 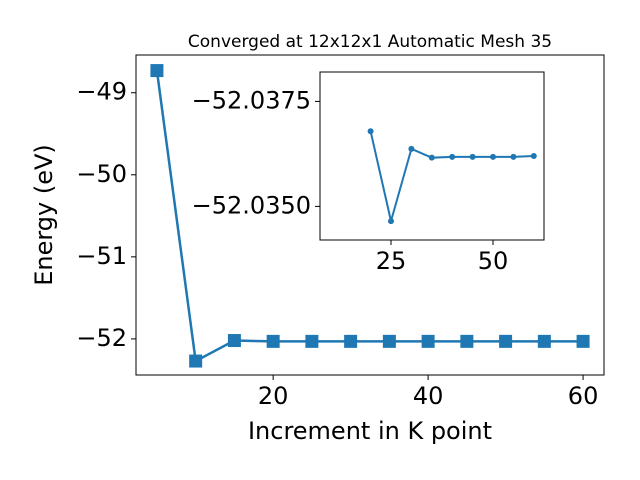 I want to click on x-tick-label: 50, so click(x=493, y=261).